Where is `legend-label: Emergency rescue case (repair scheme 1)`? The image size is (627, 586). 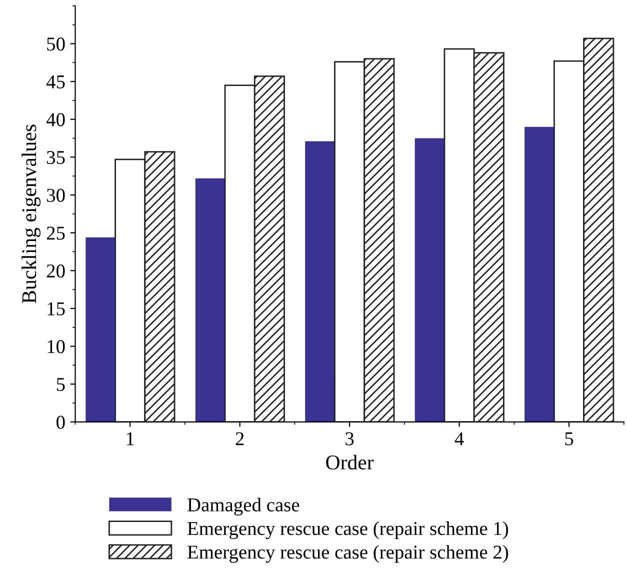
legend-label: Emergency rescue case (repair scheme 1) is located at coordinates (348, 530).